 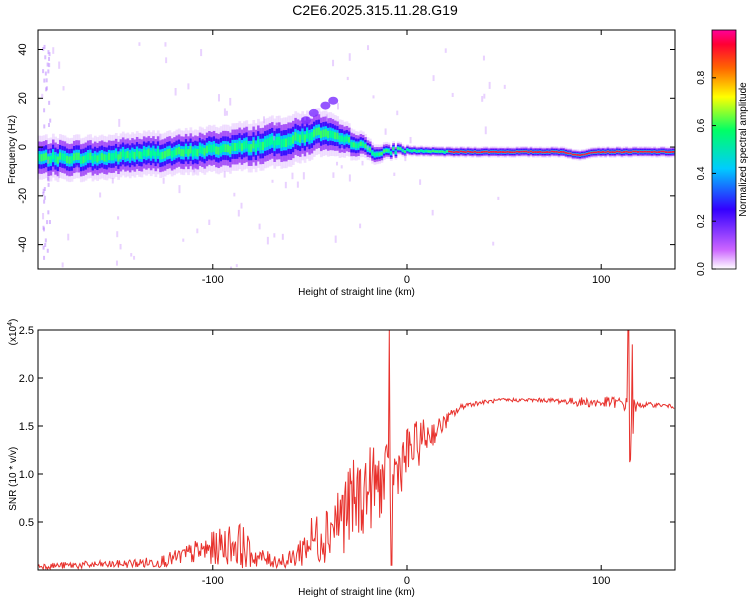 What do you see at coordinates (12, 149) in the screenshot?
I see `y-axis-label: Frequency (Hz)` at bounding box center [12, 149].